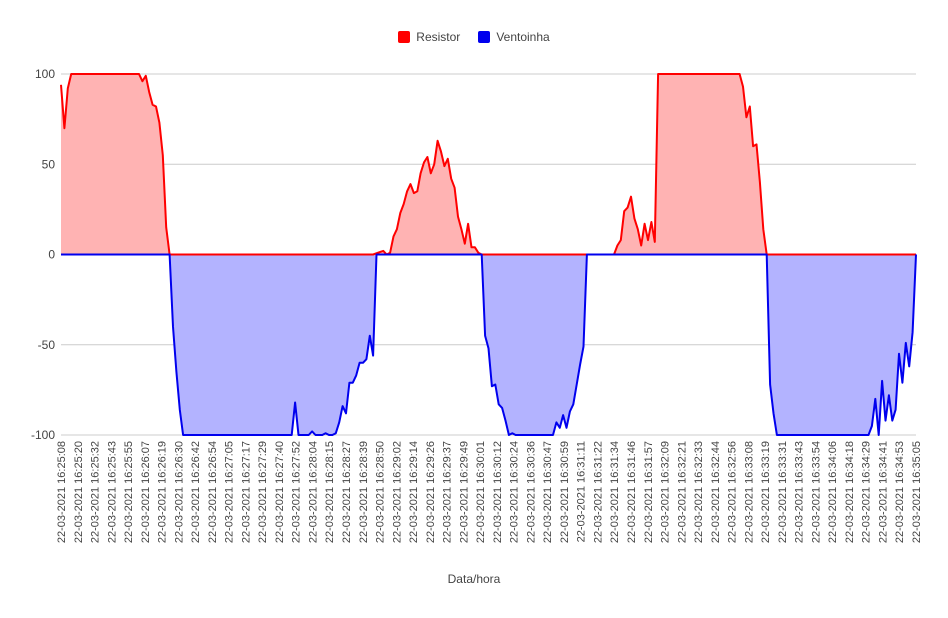  I want to click on x-tick-label: 22-03-2021 16:32:33, so click(699, 492).